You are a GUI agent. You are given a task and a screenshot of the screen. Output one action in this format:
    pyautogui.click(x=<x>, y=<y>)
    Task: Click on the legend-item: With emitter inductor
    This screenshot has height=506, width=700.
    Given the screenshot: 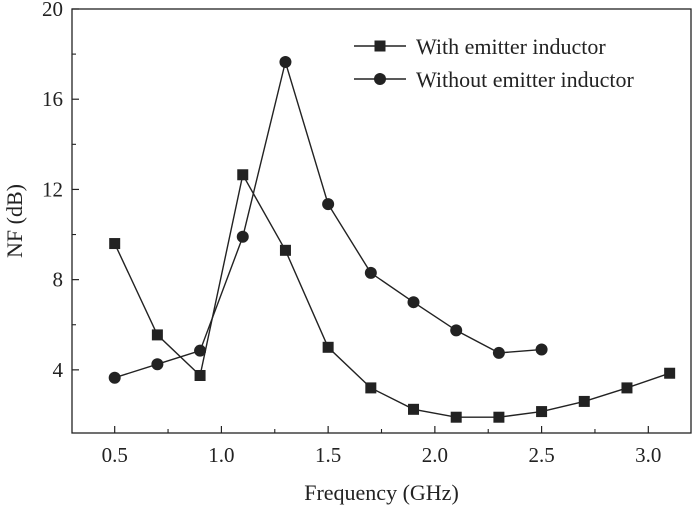 What is the action you would take?
    pyautogui.click(x=480, y=46)
    